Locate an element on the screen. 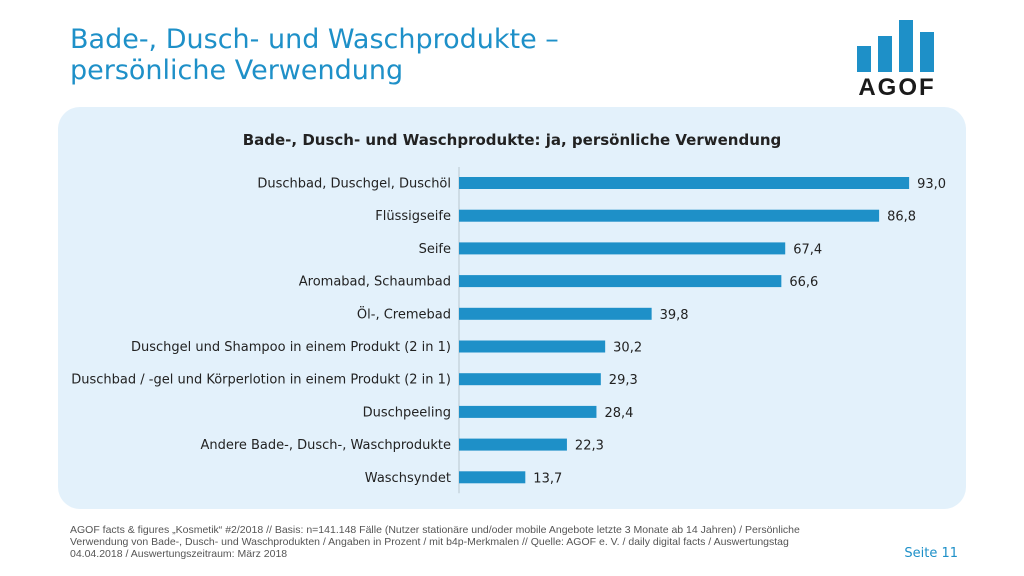 The height and width of the screenshot is (576, 1024). value-label: 28,4 is located at coordinates (618, 413).